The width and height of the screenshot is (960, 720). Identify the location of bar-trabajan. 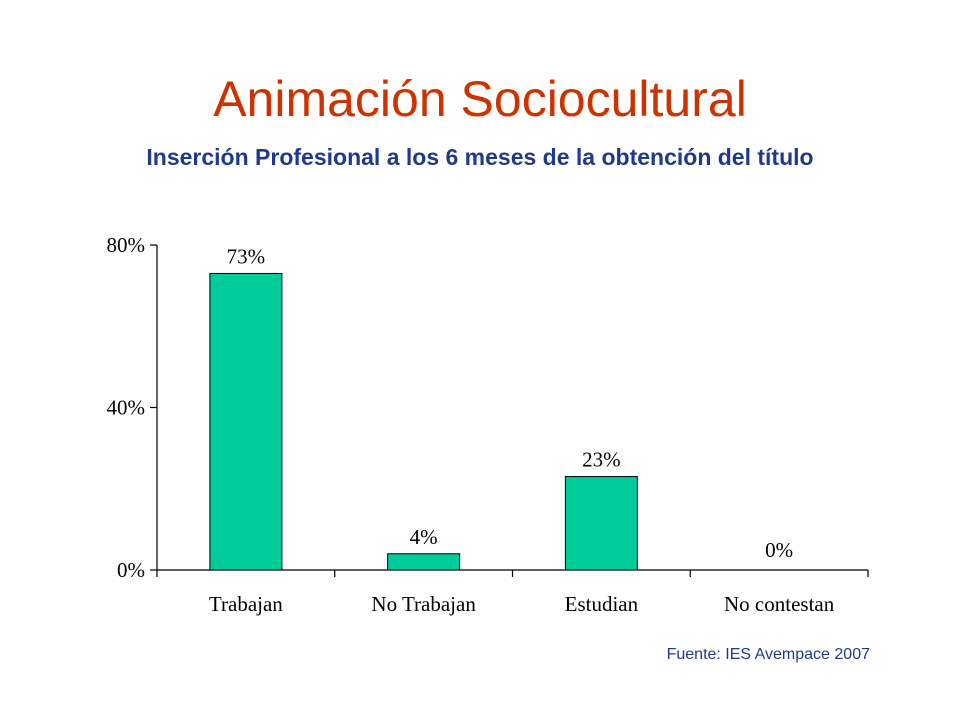
(246, 421).